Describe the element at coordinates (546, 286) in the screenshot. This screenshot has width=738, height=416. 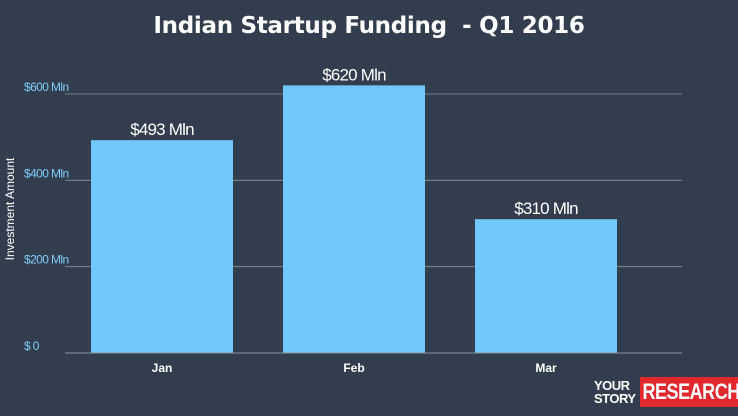
I see `bar-mar` at that location.